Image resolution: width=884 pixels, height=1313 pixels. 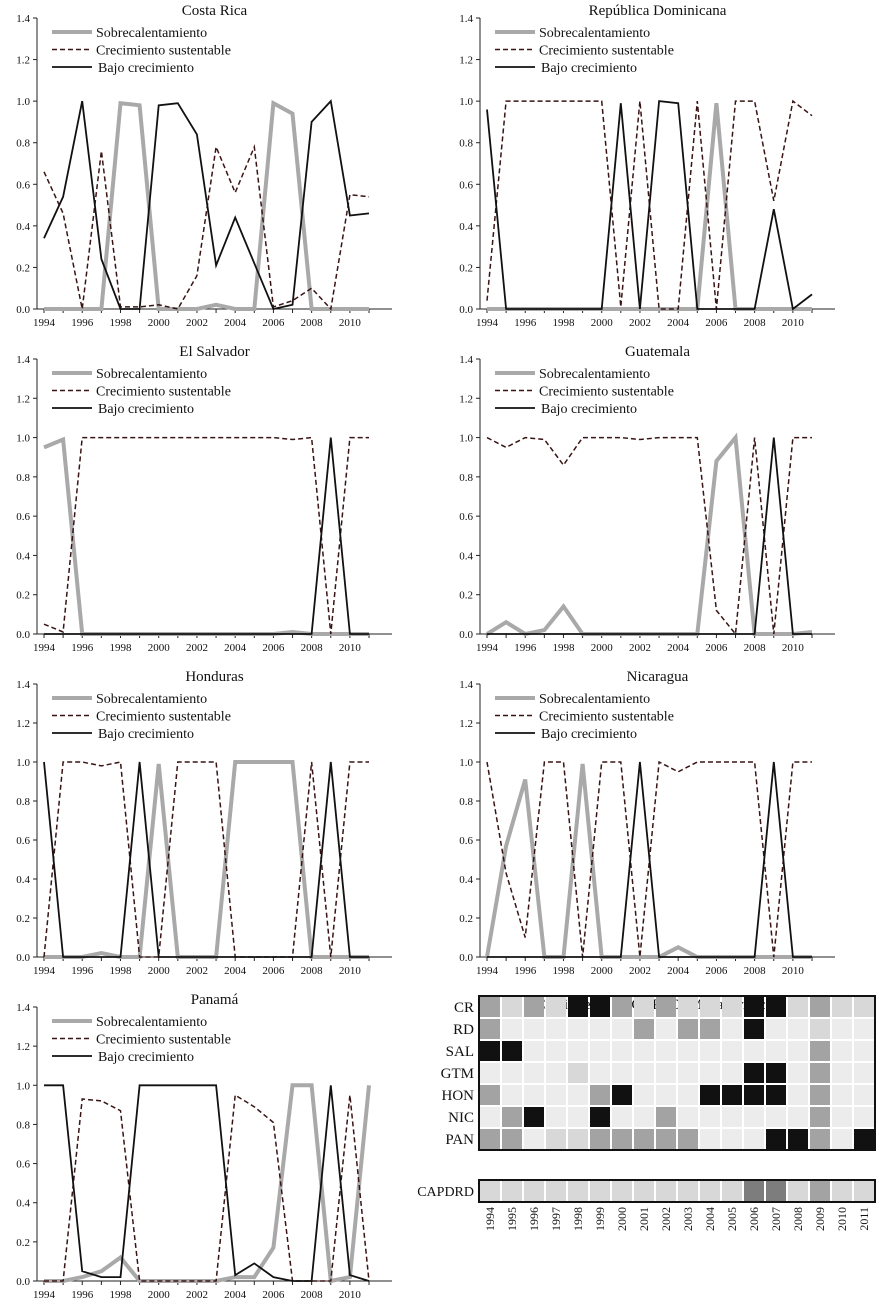 What do you see at coordinates (589, 68) in the screenshot?
I see `panel-2-legend-low-label: Bajo crecimiento` at bounding box center [589, 68].